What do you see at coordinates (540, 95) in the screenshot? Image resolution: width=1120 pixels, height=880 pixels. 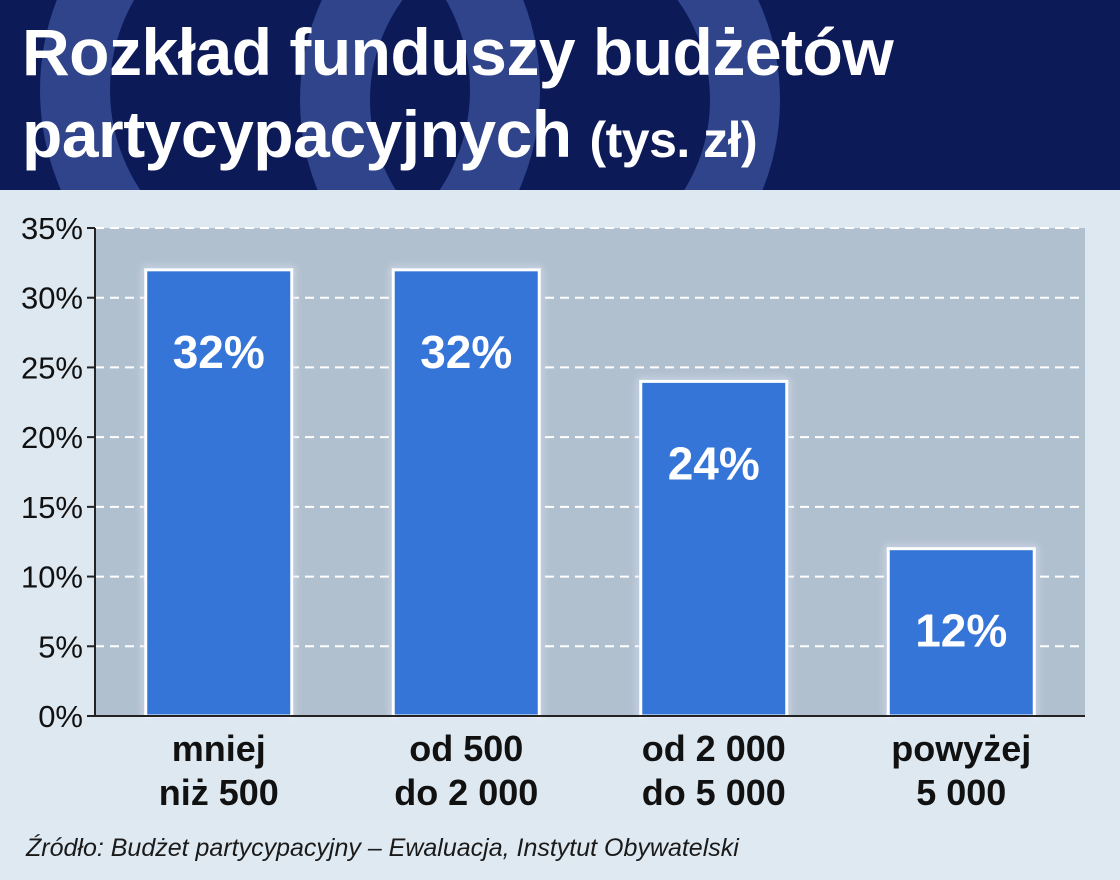 I see `decorative-ring-right` at bounding box center [540, 95].